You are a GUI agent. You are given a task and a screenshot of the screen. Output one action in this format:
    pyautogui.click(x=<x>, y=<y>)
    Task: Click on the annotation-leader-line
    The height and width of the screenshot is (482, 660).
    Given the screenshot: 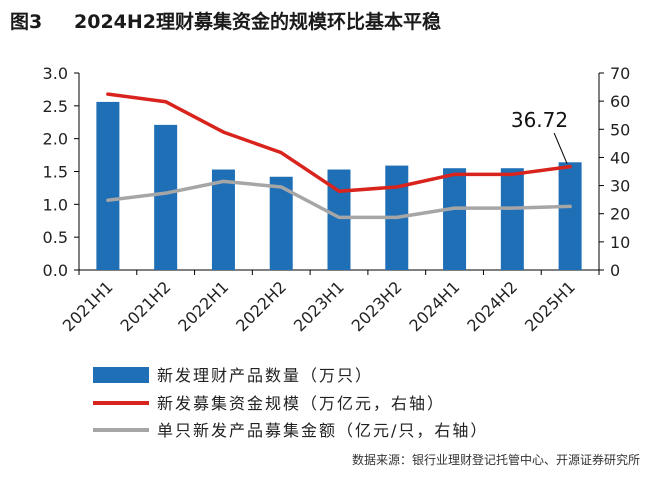 What is the action you would take?
    pyautogui.click(x=560, y=148)
    